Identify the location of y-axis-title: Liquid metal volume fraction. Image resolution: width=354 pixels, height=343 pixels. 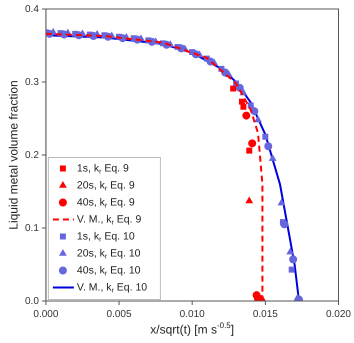
(13, 155).